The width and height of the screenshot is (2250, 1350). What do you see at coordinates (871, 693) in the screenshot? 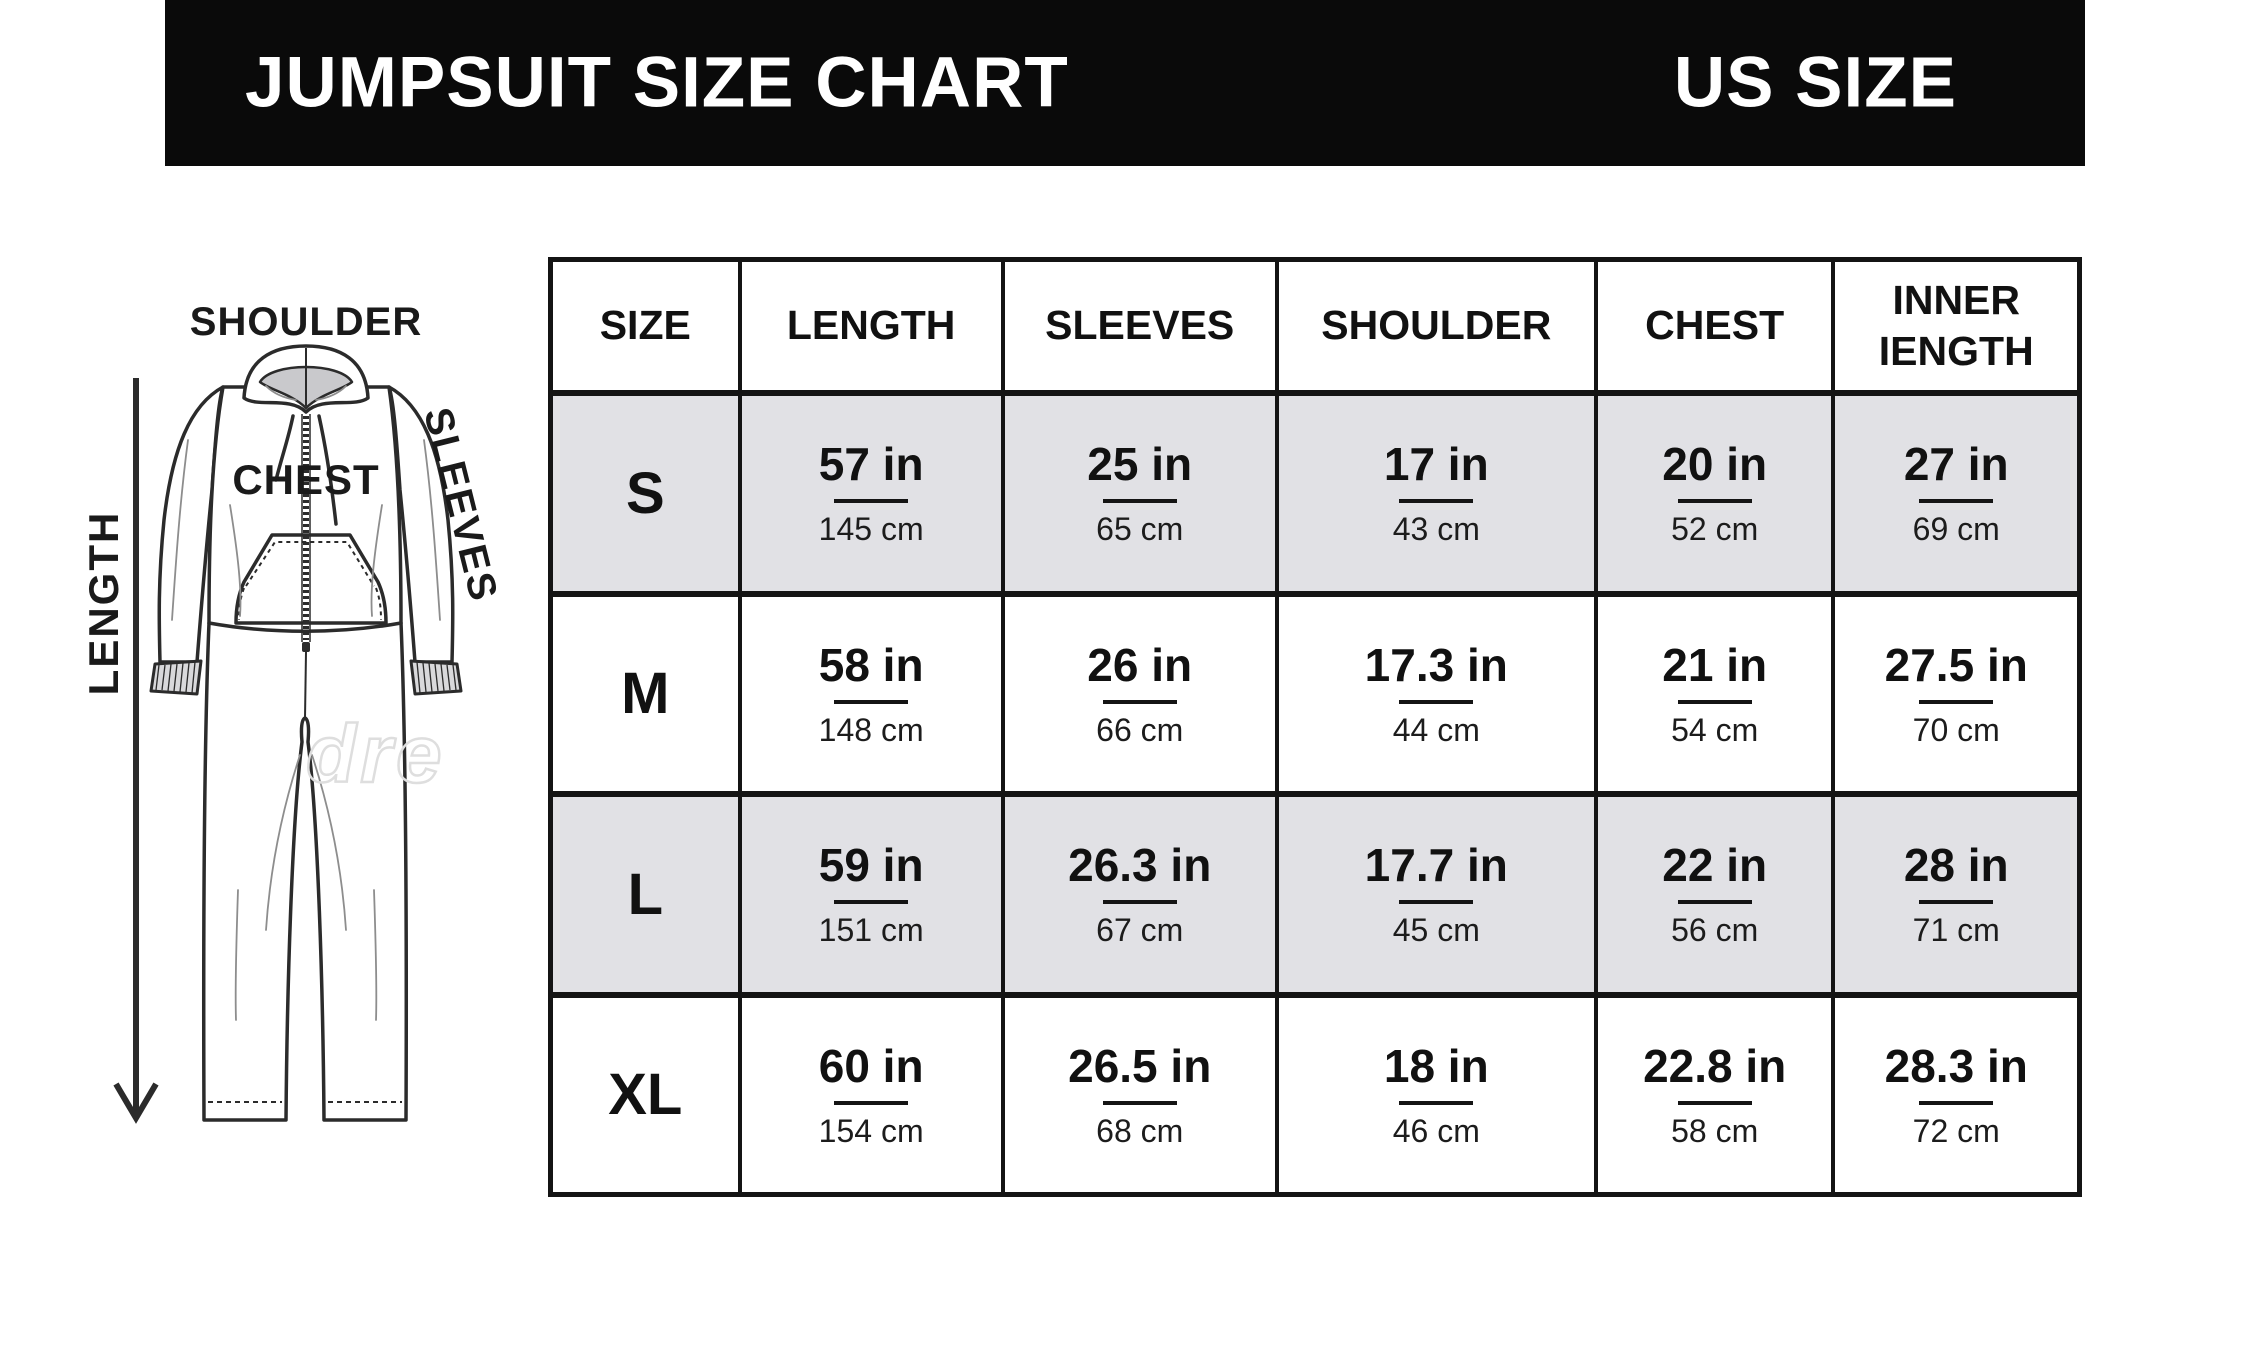
I see `measurement-cell-m-length: 58 in 148 cm` at bounding box center [871, 693].